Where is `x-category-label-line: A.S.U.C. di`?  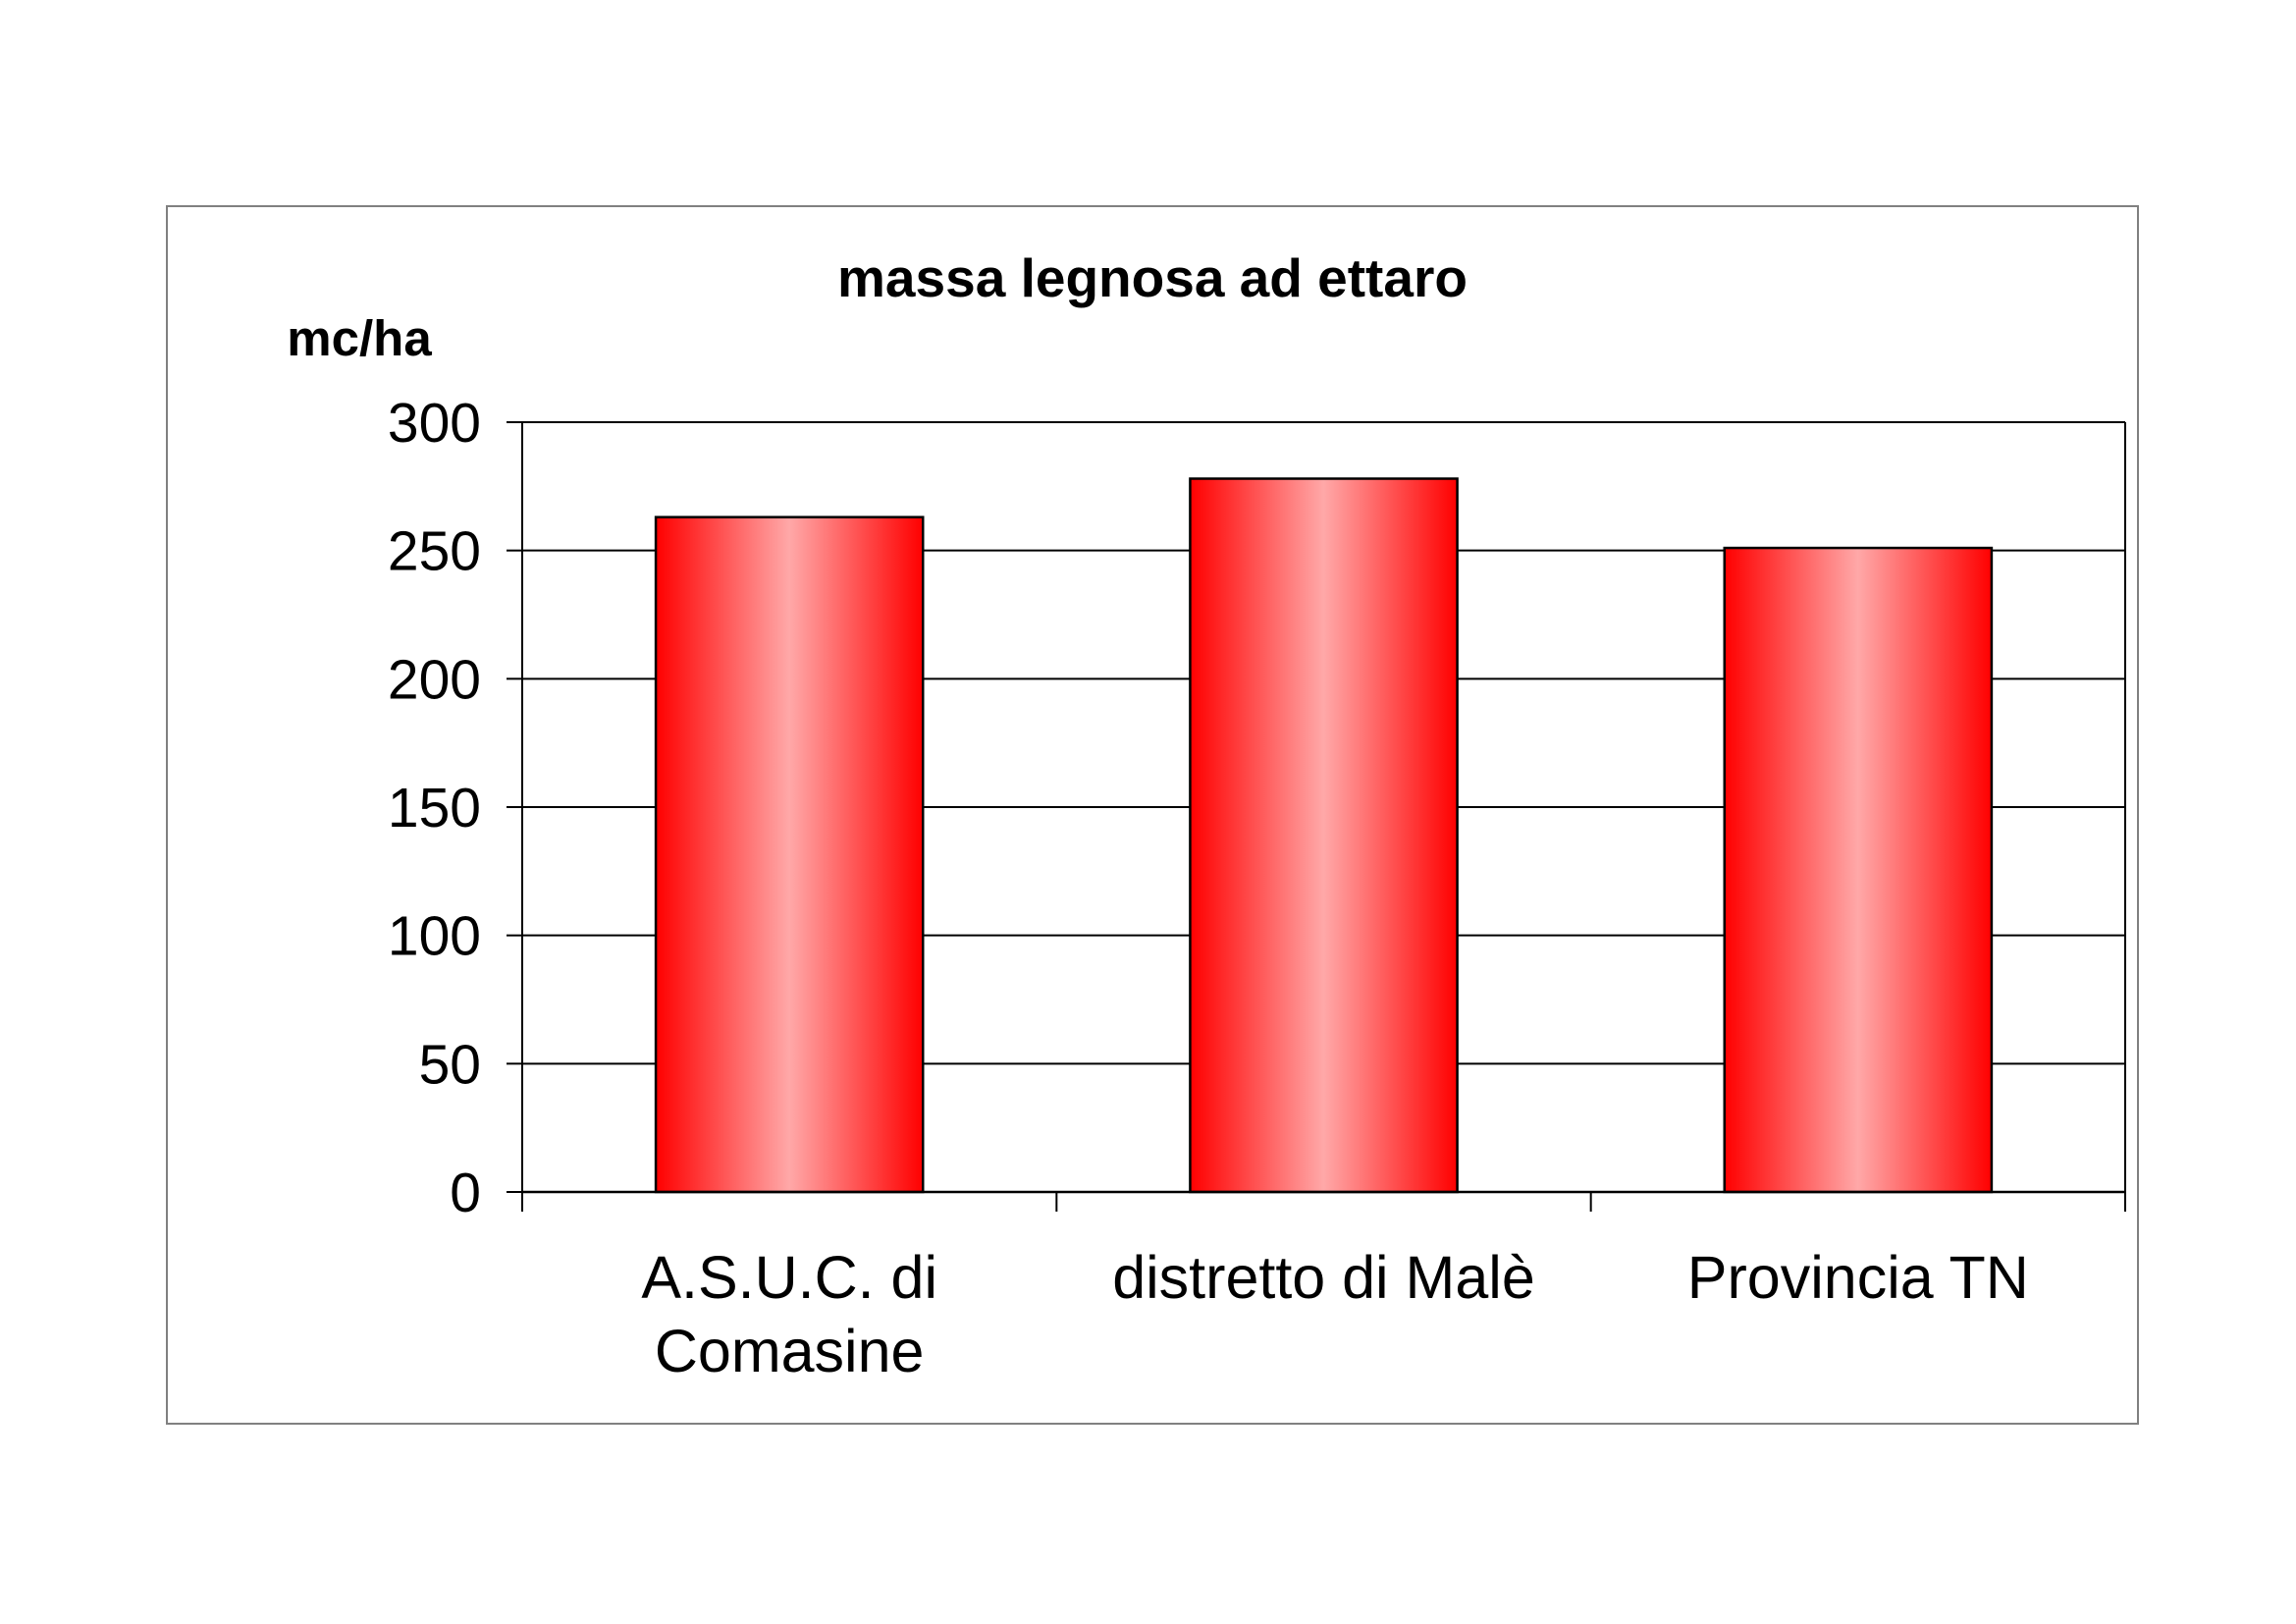
x-category-label-line: A.S.U.C. di is located at coordinates (789, 1277).